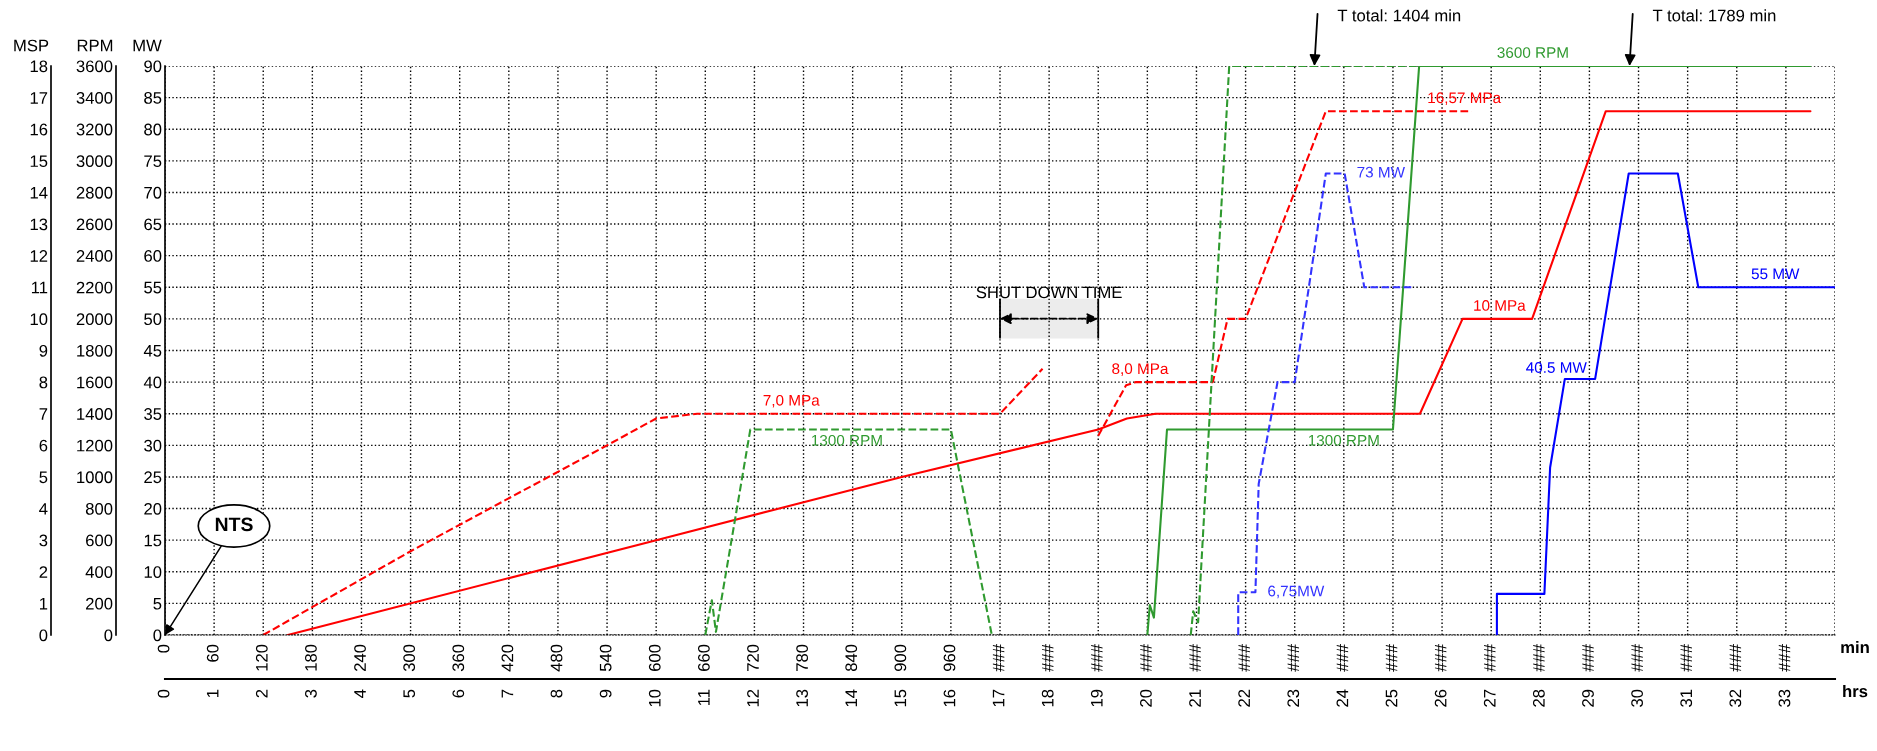 The width and height of the screenshot is (1877, 751). Describe the element at coordinates (703, 657) in the screenshot. I see `x-tick-label: 660` at that location.